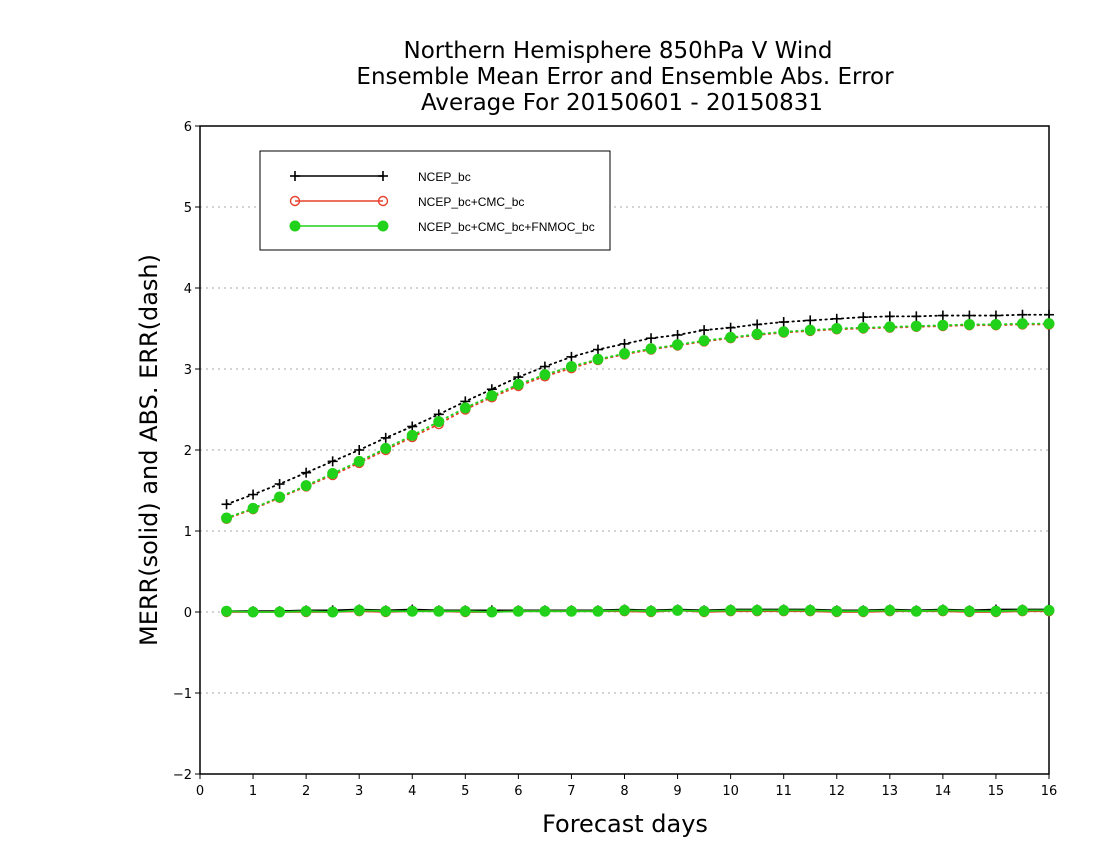 The image size is (1100, 850). Describe the element at coordinates (306, 791) in the screenshot. I see `x-tick-label: 2` at that location.